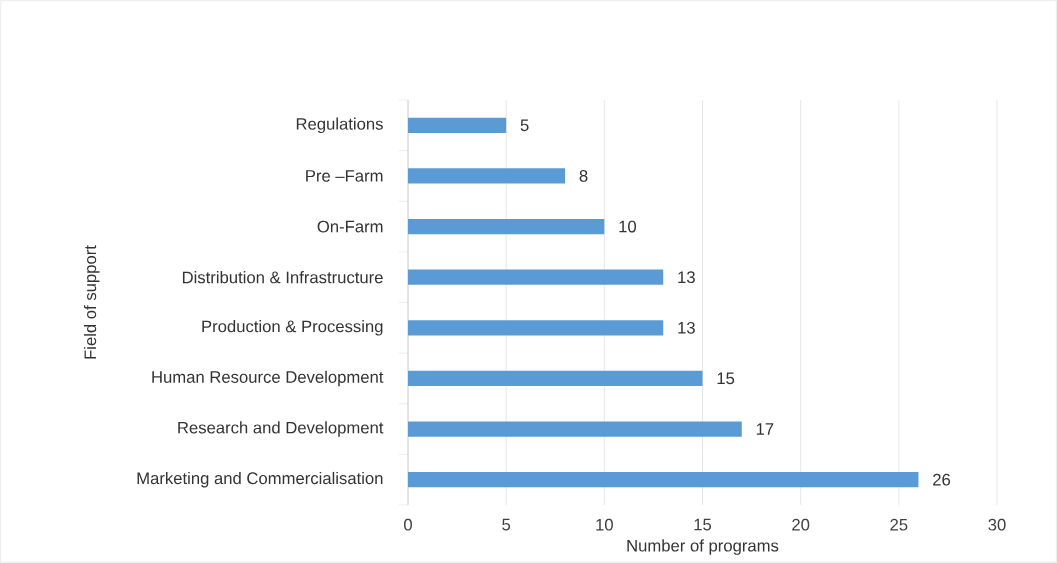 The width and height of the screenshot is (1057, 563). What do you see at coordinates (506, 524) in the screenshot?
I see `x-tick-label: 5` at bounding box center [506, 524].